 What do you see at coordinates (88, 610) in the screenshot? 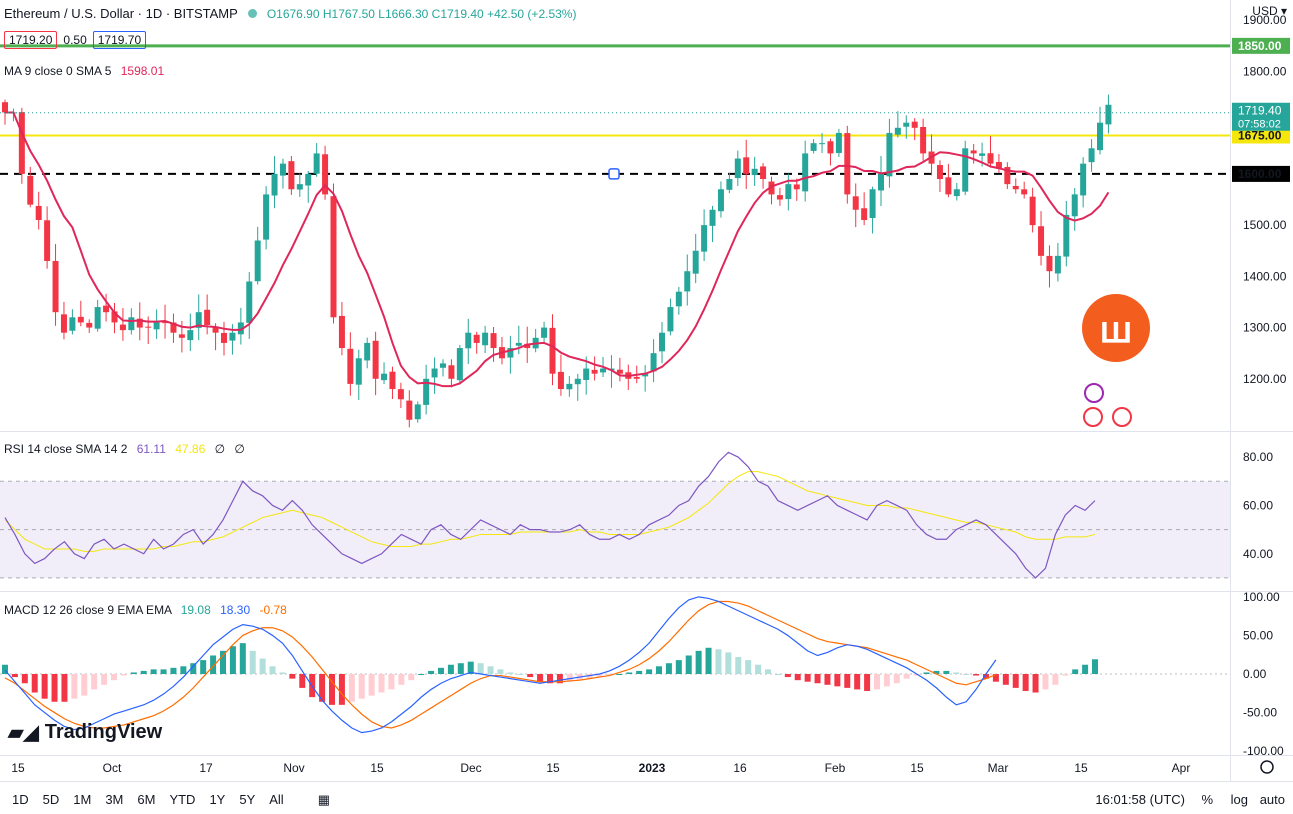
I see `macd-label: MACD 12 26 close 9 EMA EMA` at bounding box center [88, 610].